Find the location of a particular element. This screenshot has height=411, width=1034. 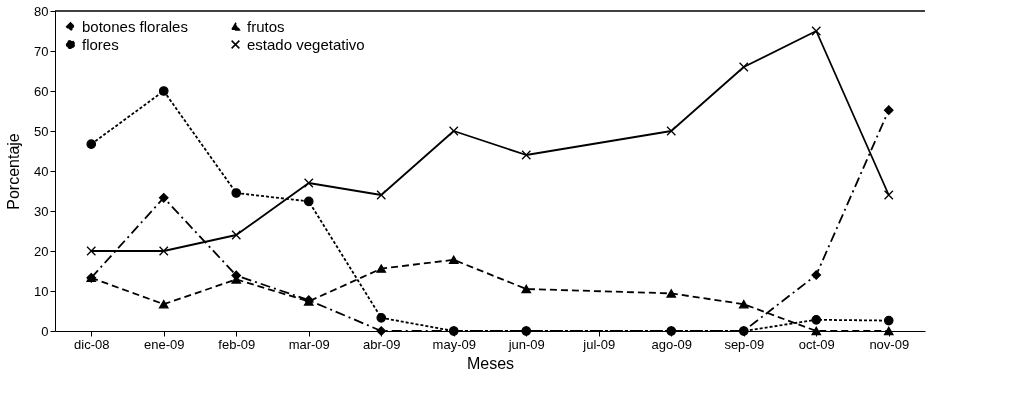

y-tick-label: 10 is located at coordinates (41, 291).